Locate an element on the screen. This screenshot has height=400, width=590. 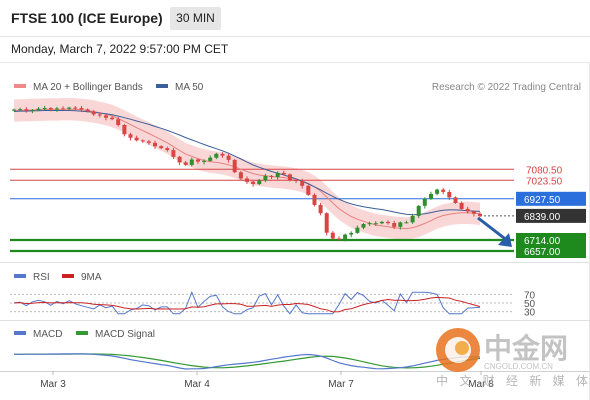
watermark: 中金网 CNGOLD.COM.CN 中 文 财 经 新 媒 体 is located at coordinates (513, 358).